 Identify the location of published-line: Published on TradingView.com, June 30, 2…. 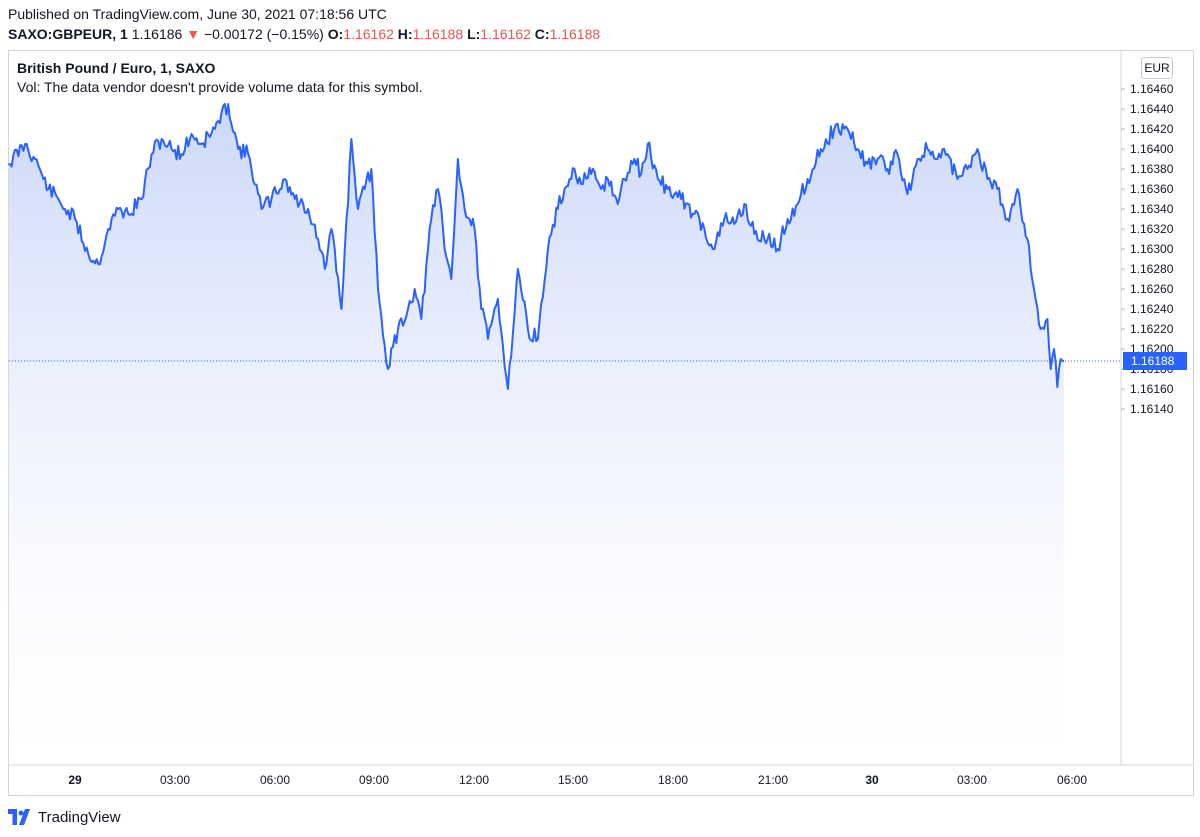
(197, 14).